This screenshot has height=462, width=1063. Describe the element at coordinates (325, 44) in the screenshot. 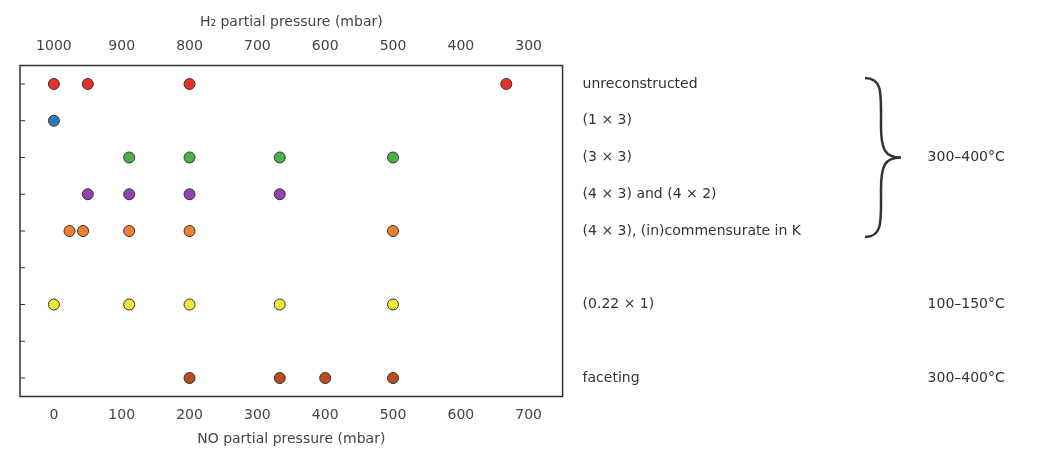

I see `x2-tick-label: 600` at that location.